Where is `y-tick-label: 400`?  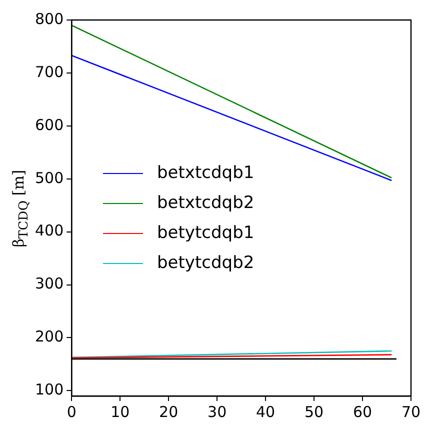
y-tick-label: 400 is located at coordinates (49, 231).